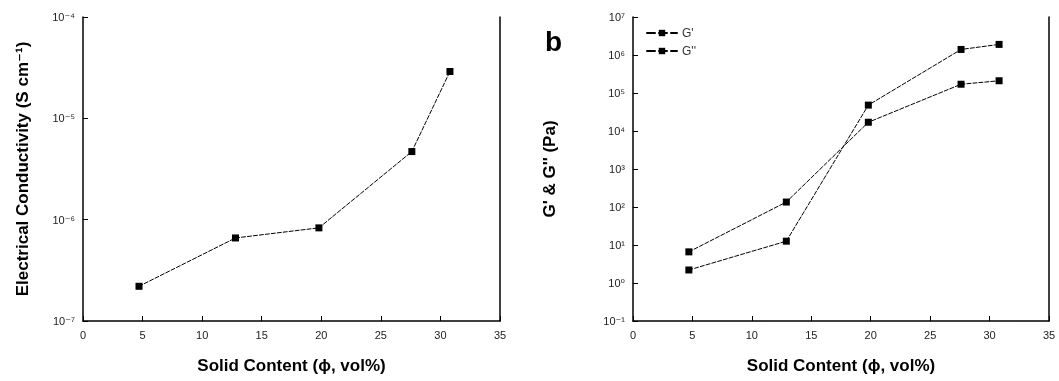 The height and width of the screenshot is (381, 1059). I want to click on legend-label: G', so click(688, 33).